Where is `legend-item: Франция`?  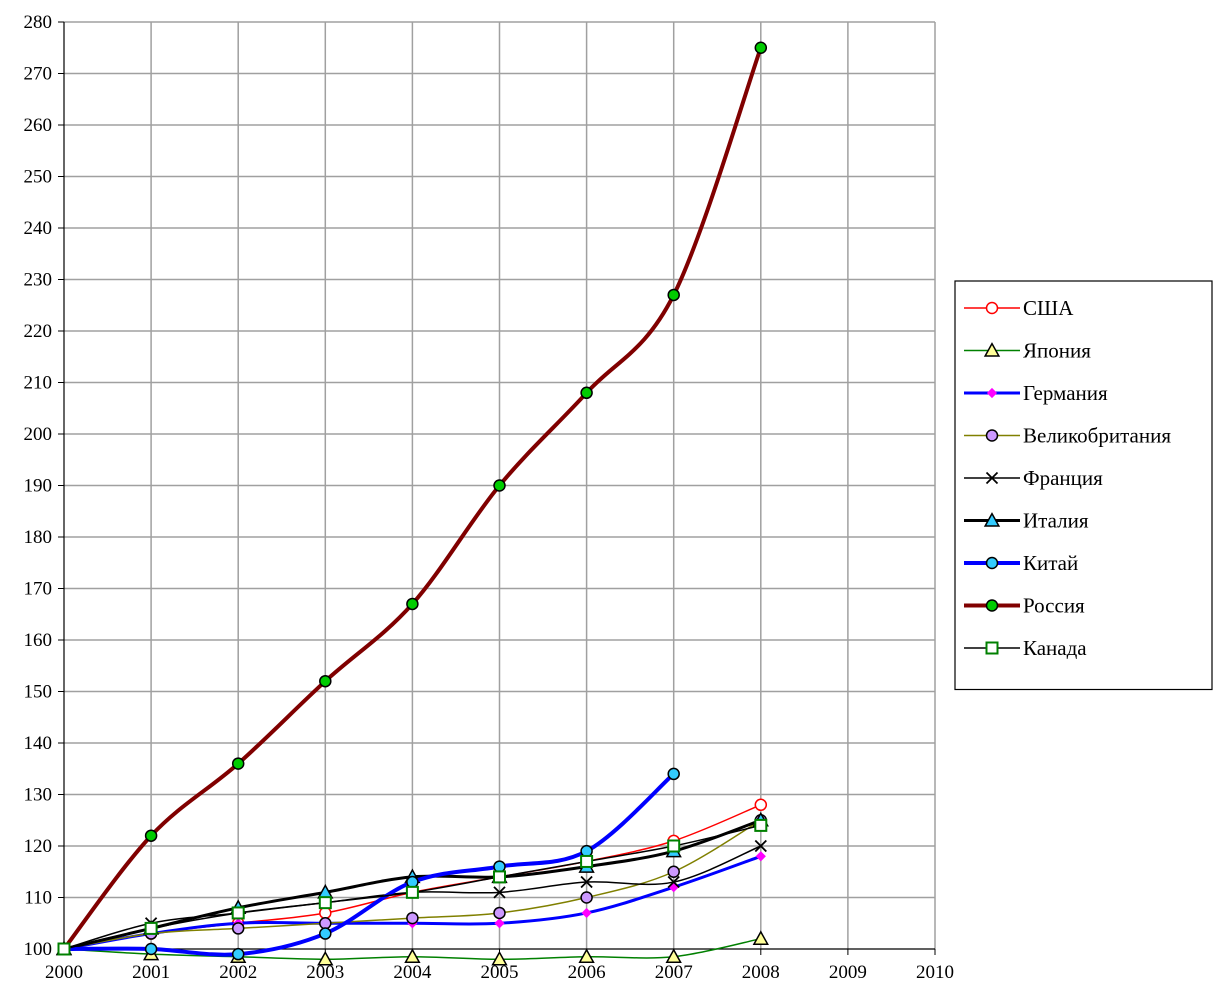 legend-item: Франция is located at coordinates (1033, 478).